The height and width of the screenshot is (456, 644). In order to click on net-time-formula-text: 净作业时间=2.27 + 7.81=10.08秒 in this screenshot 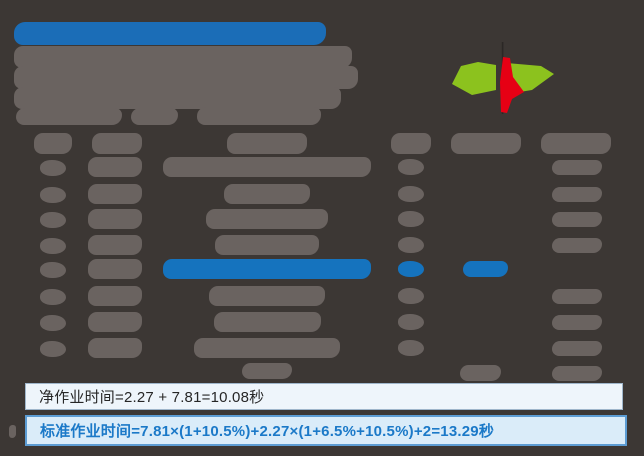, I will do `click(152, 397)`.